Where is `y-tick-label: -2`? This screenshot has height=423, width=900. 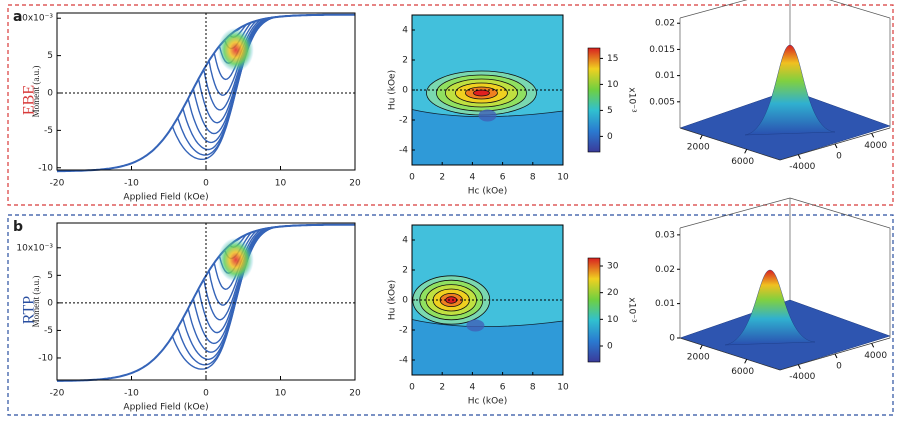 y-tick-label: -2 is located at coordinates (403, 331).